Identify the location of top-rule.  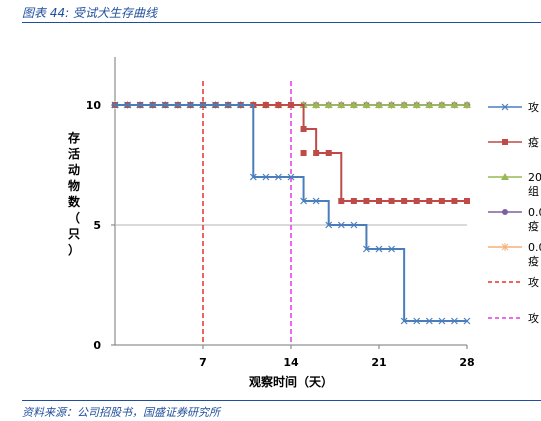
(281, 22).